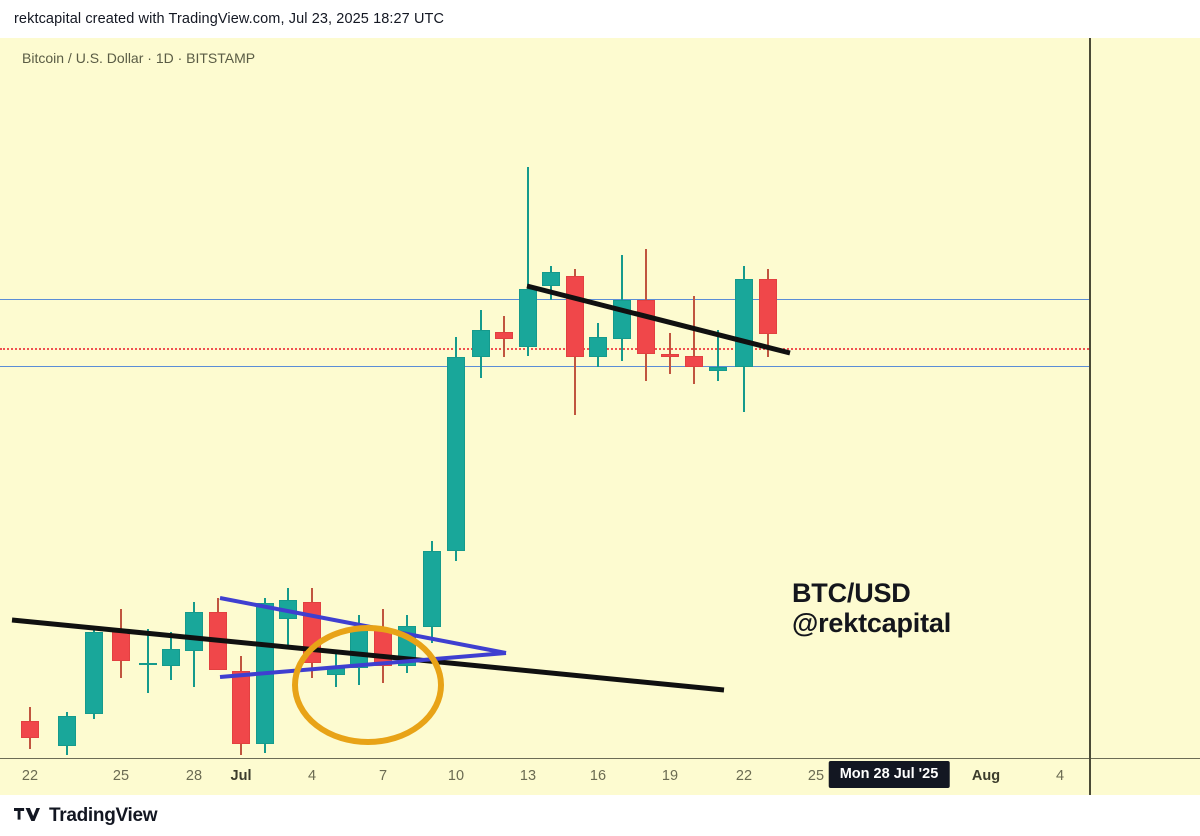 The height and width of the screenshot is (836, 1200). Describe the element at coordinates (103, 815) in the screenshot. I see `tradingview-wordmark: TradingView` at that location.